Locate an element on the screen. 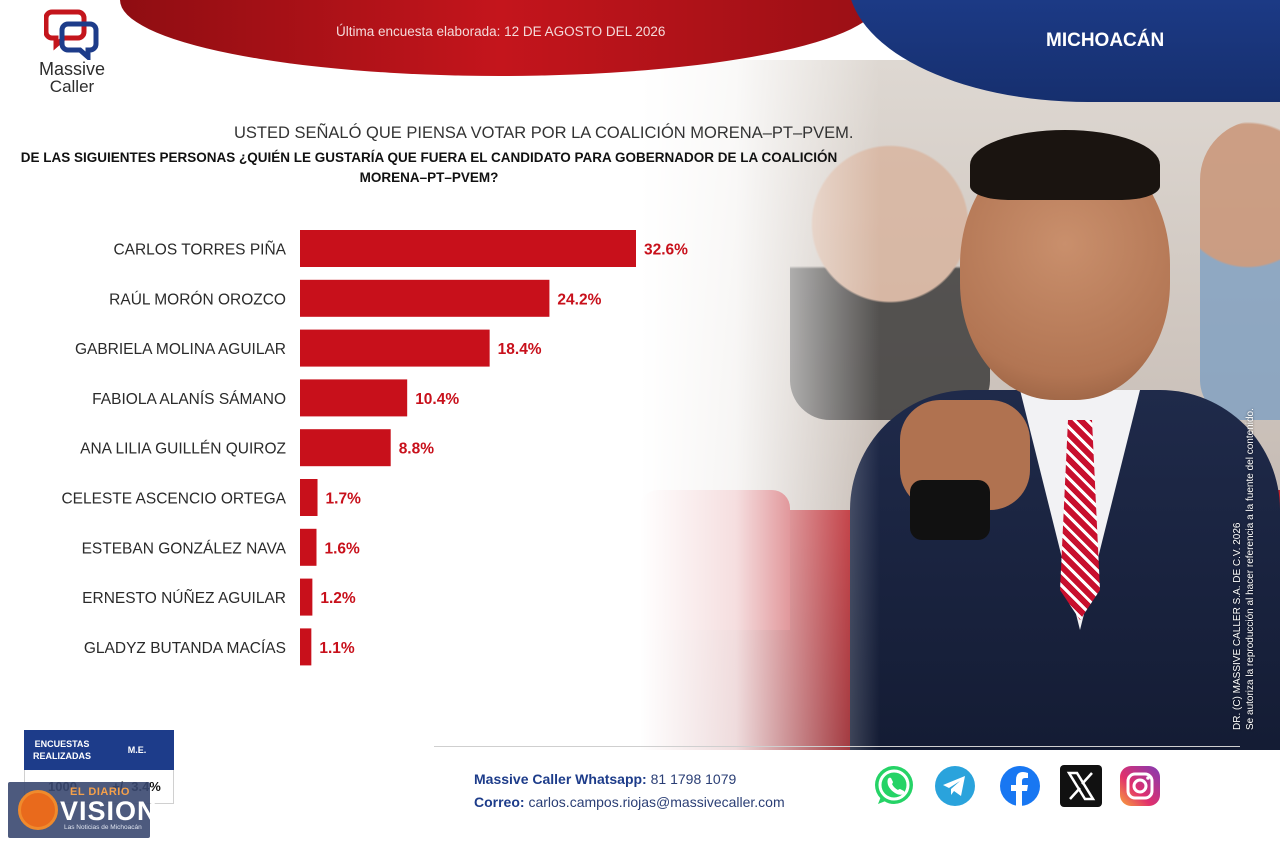 The height and width of the screenshot is (850, 1280). whatsapp-line: Massive Caller Whatsapp: 81 1798 1079 is located at coordinates (629, 779).